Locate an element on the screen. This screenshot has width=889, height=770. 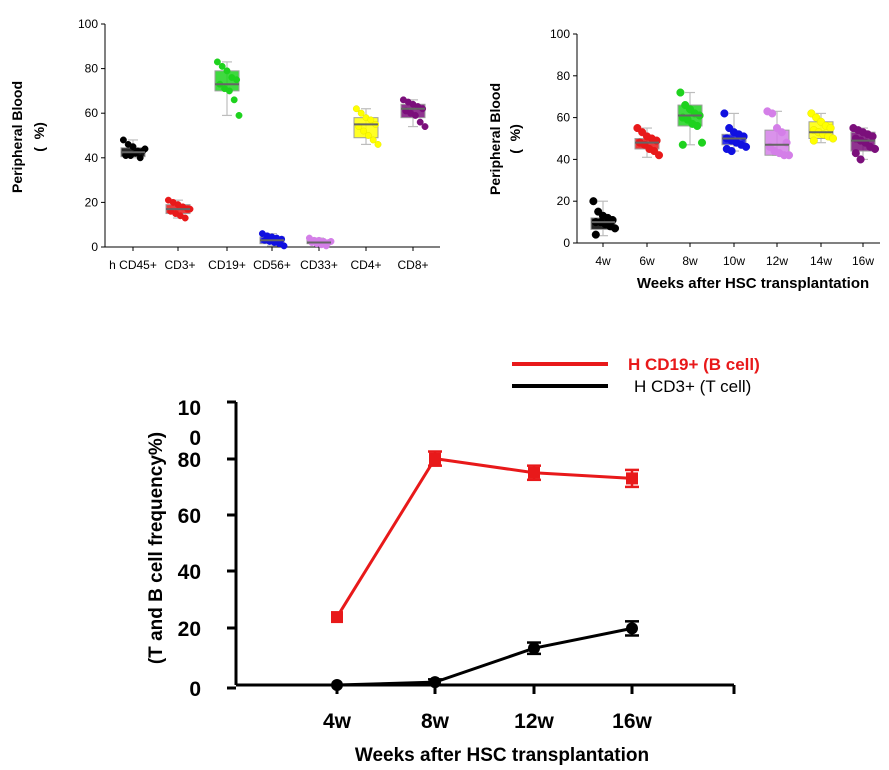
panel-a-y-axis-unit: ( %) is located at coordinates (39, 137).